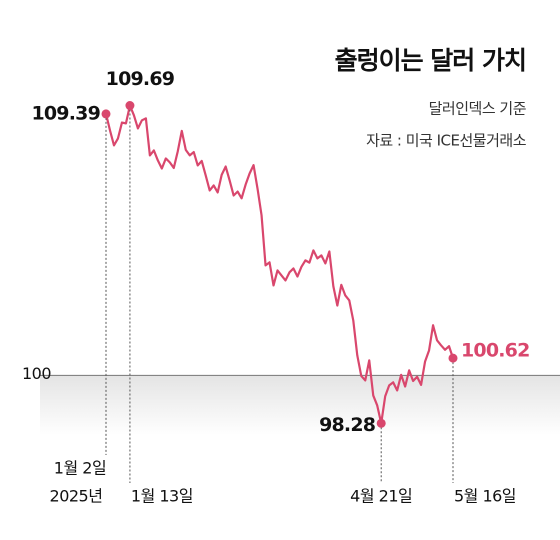  Describe the element at coordinates (162, 496) in the screenshot. I see `x-tick-label: 1월 13일` at that location.